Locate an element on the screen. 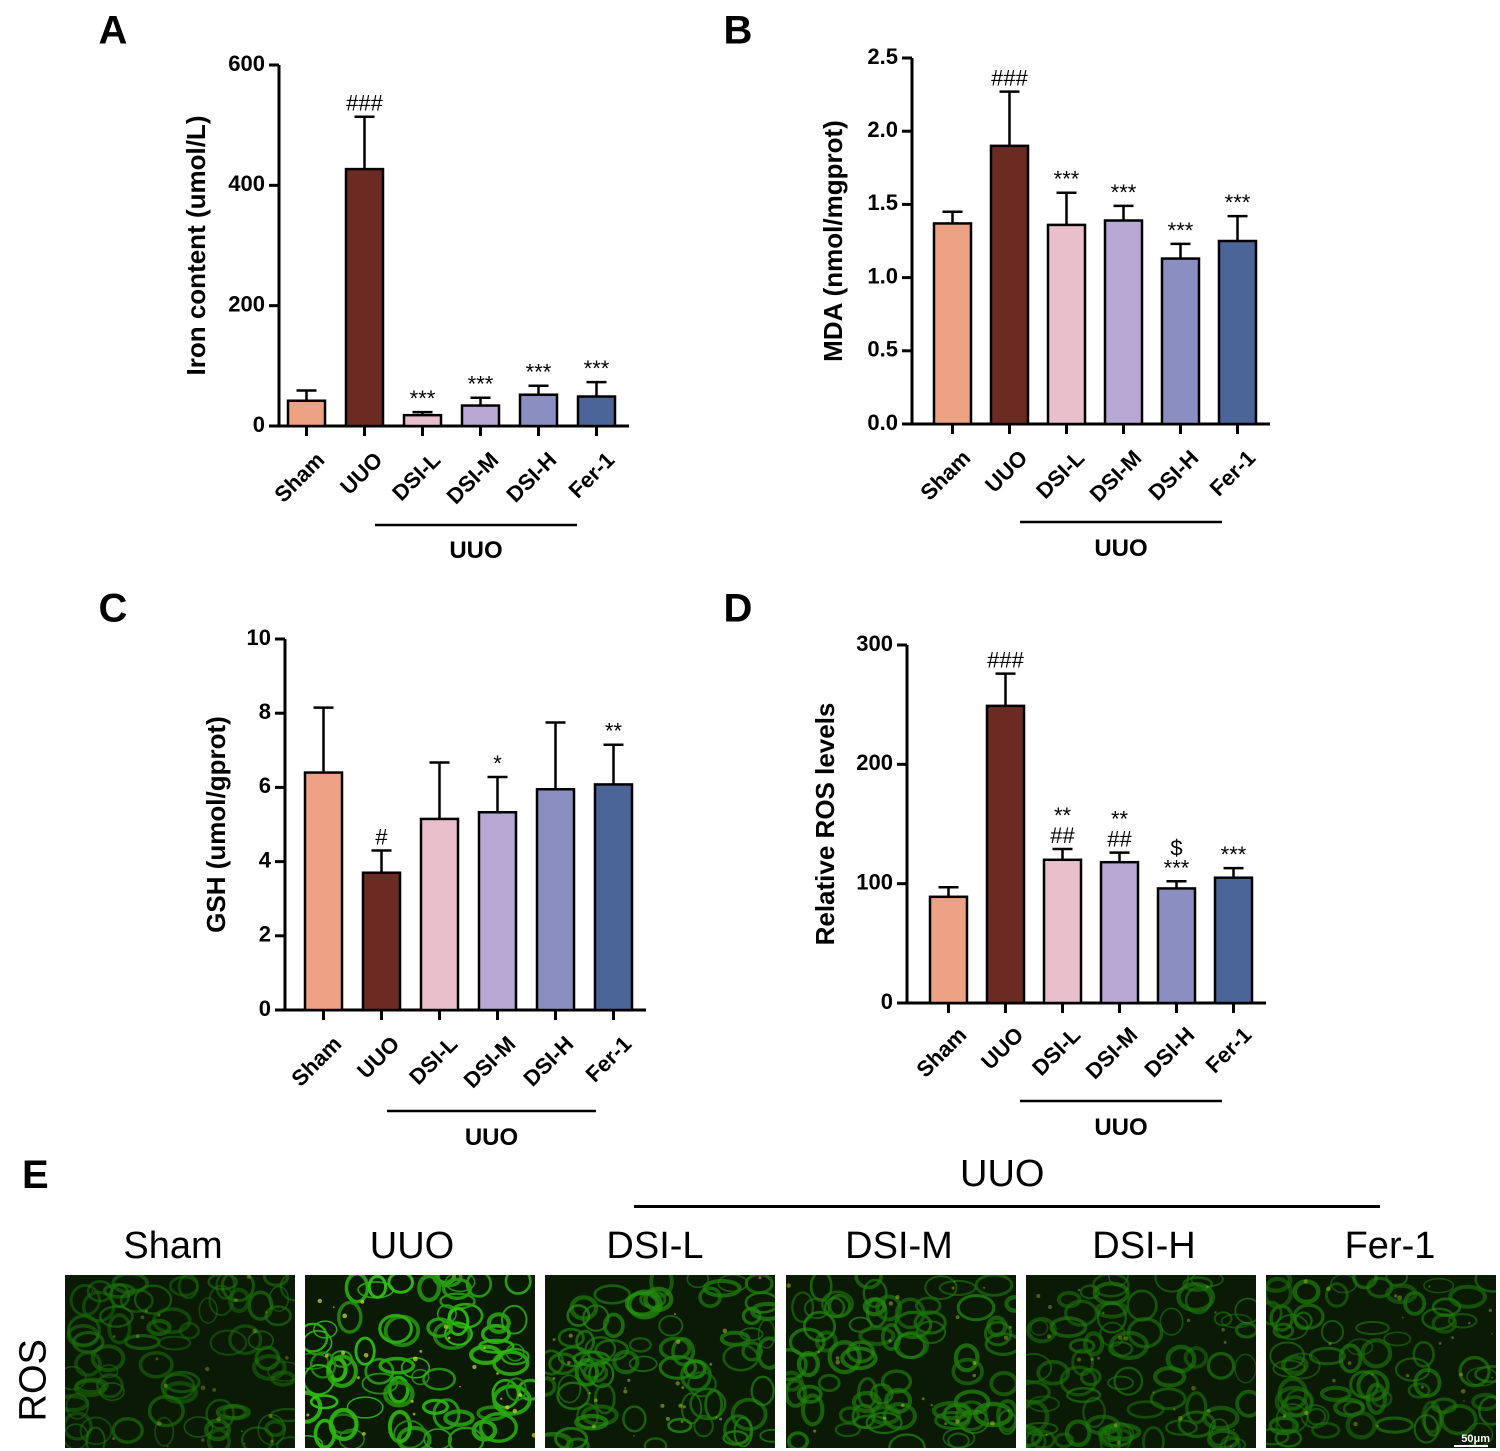  y-tick-label: 2 is located at coordinates (265, 934).